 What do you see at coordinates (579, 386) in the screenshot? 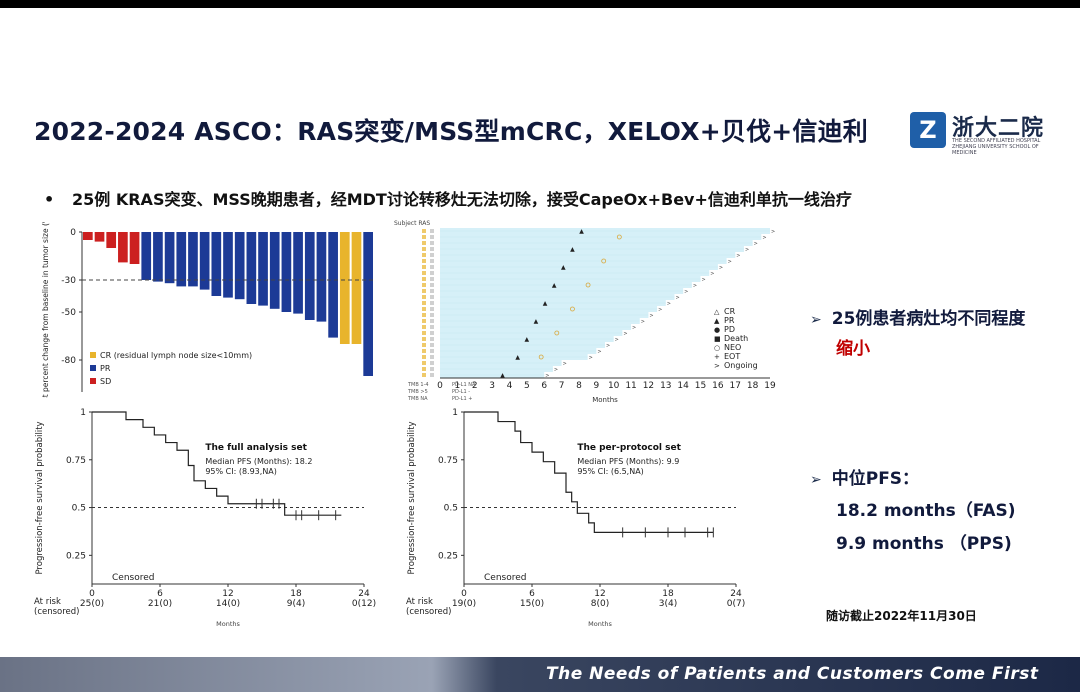
I see `x-tick-label: 8` at bounding box center [579, 386].